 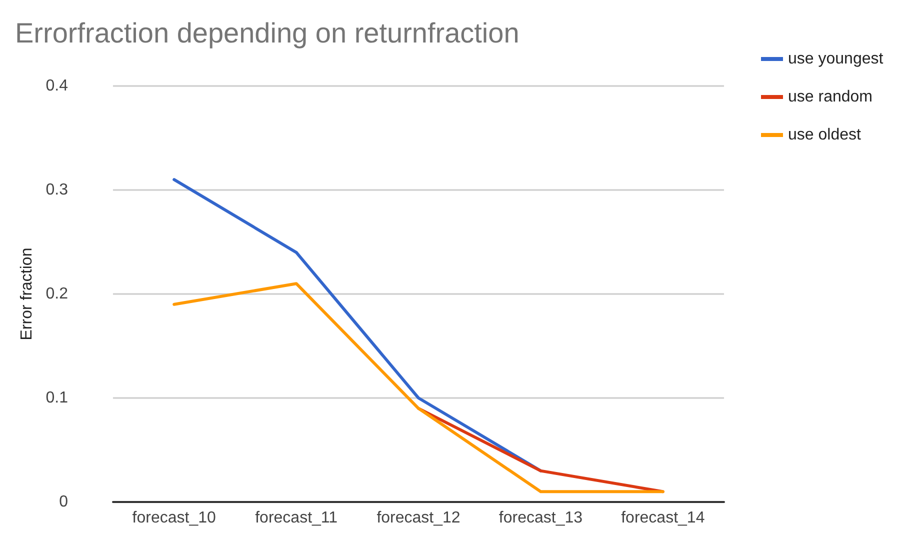 I want to click on x-tick-label: forecast_14, so click(x=663, y=518).